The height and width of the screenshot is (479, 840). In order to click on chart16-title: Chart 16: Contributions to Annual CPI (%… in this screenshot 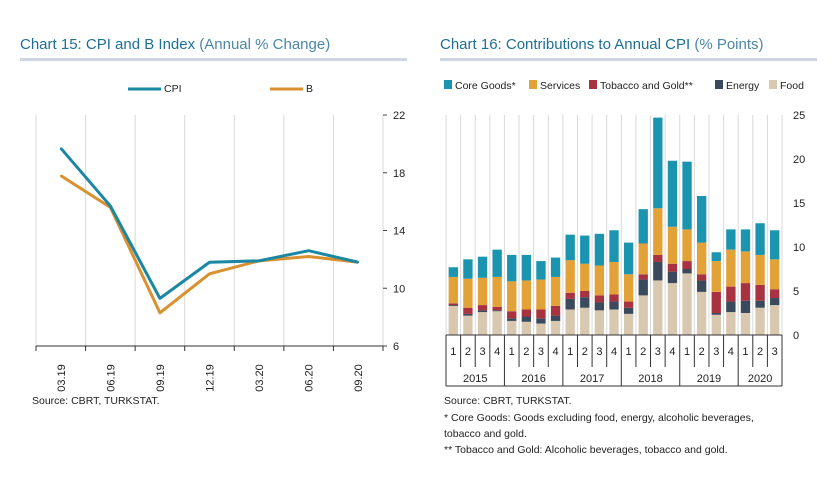, I will do `click(602, 44)`.